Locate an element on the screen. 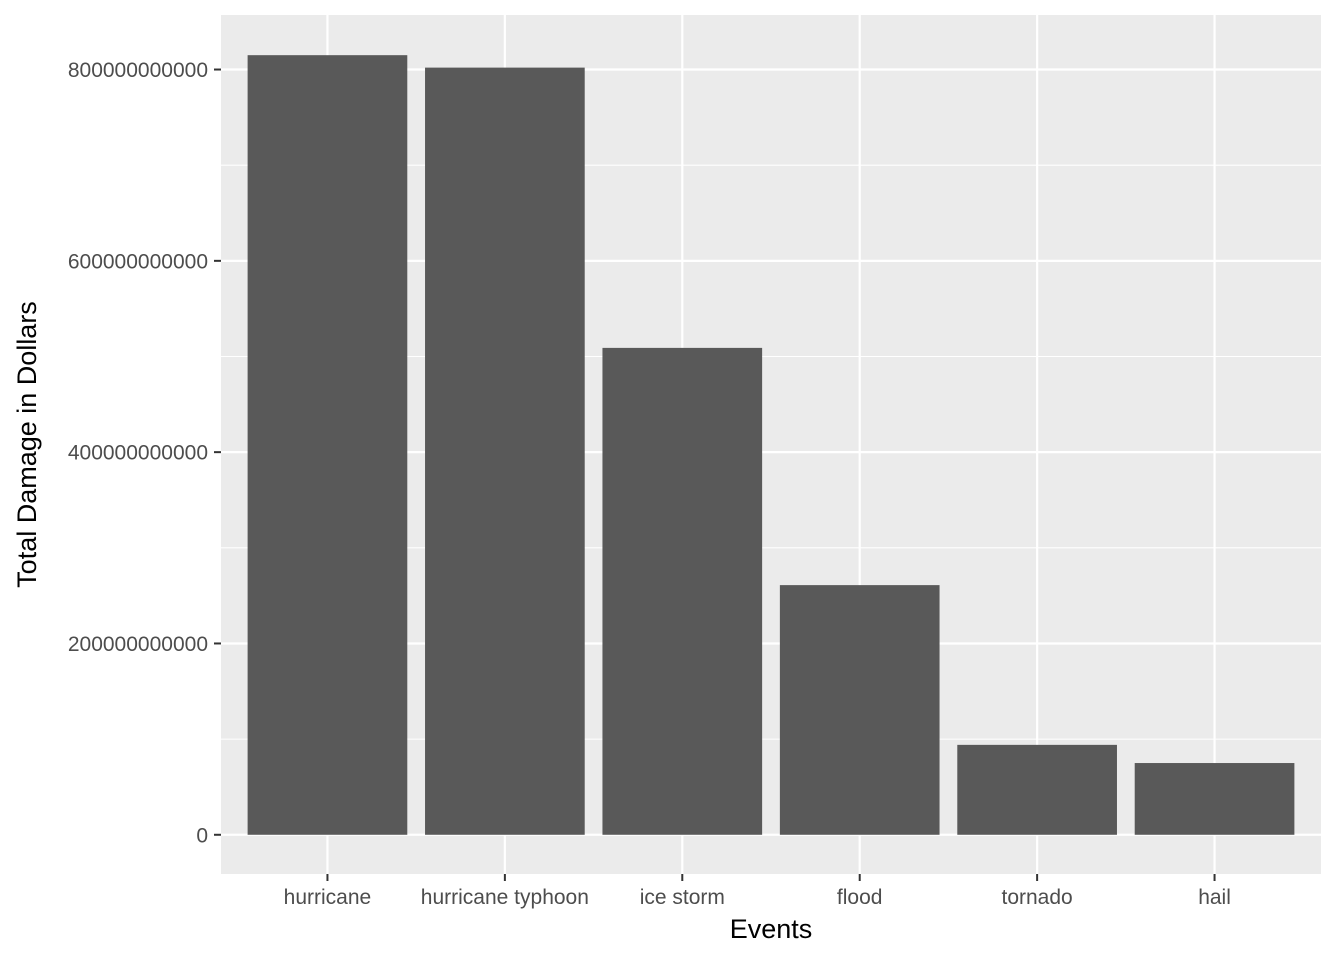  x-axis-title: Events is located at coordinates (771, 929).